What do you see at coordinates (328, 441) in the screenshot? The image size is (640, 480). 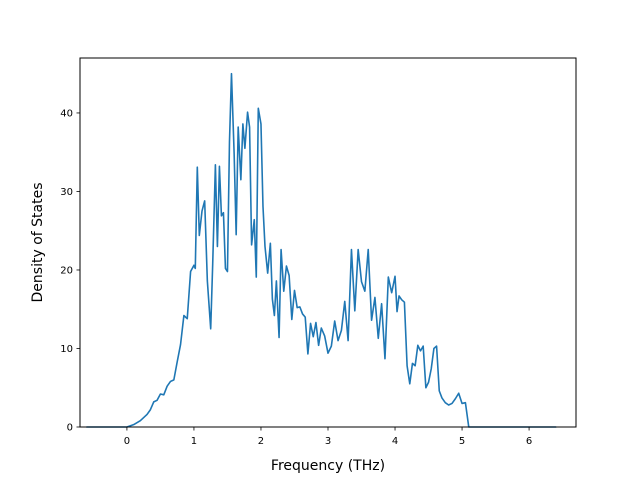 I see `x-tick-label: 3` at bounding box center [328, 441].